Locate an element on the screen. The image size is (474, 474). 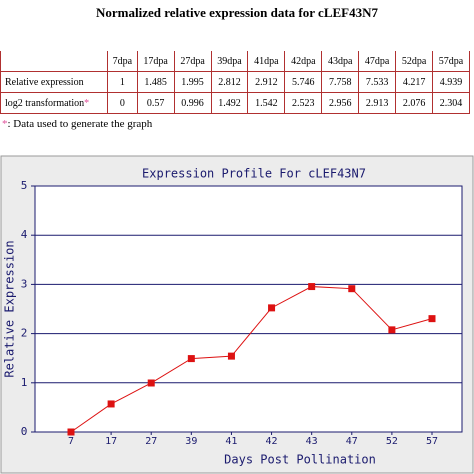
y-tick-label: 5 is located at coordinates (24, 185).